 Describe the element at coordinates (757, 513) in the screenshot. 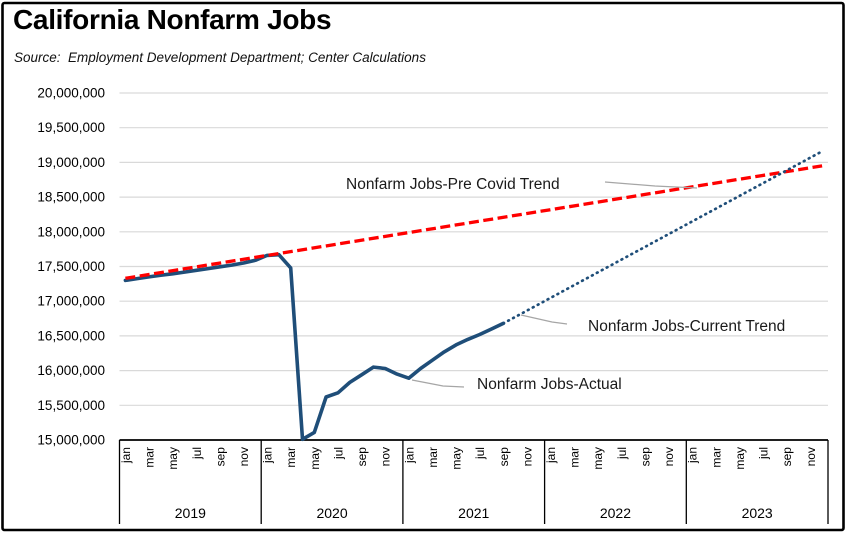

I see `year-label: 2023` at that location.